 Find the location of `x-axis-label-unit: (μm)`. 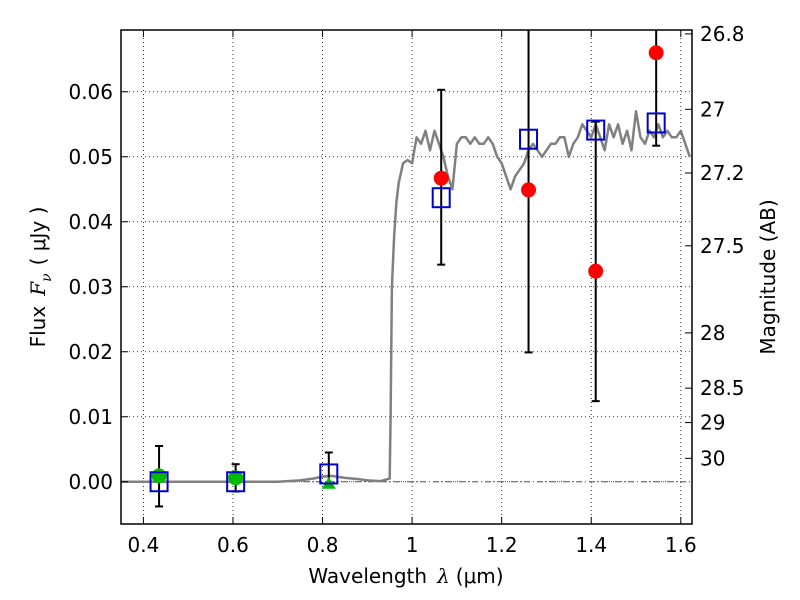

x-axis-label-unit: (μm) is located at coordinates (480, 576).